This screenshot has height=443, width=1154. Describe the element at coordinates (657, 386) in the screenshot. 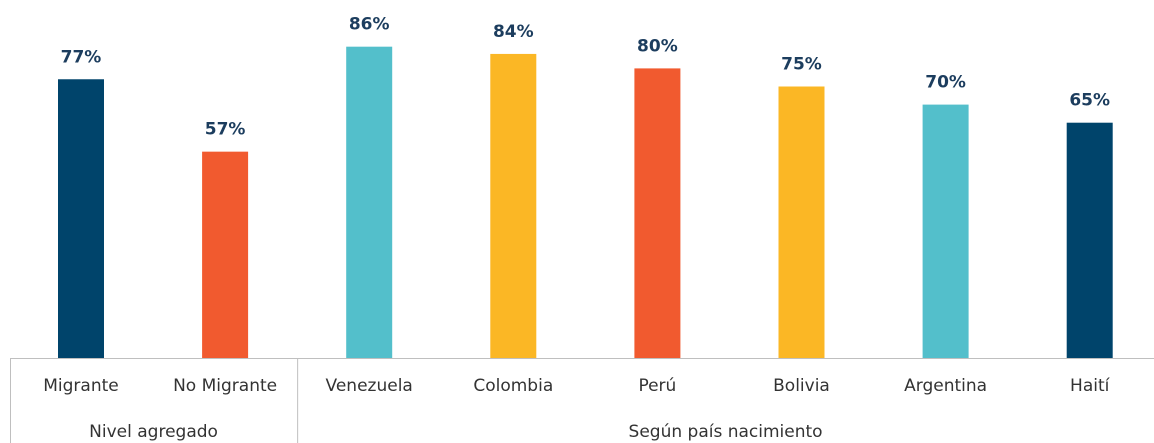

I see `x-tick-label: Perú` at that location.